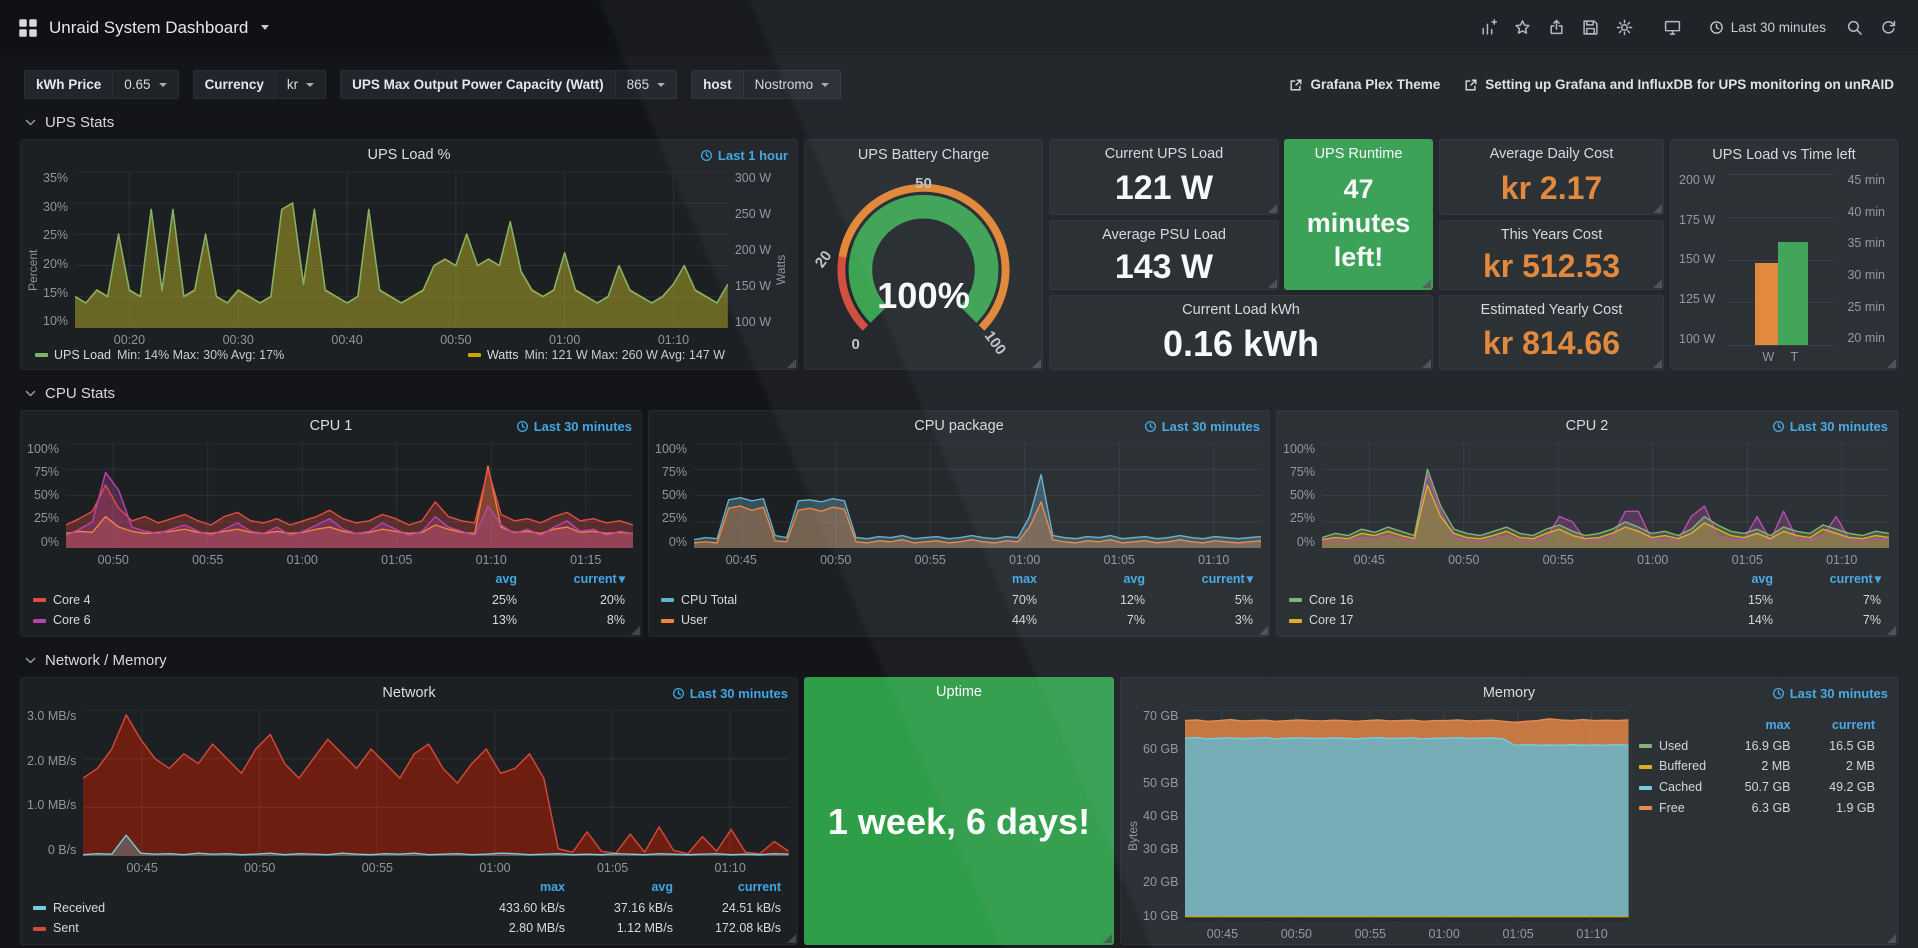  What do you see at coordinates (1509, 693) in the screenshot?
I see `panel-title: Memory` at bounding box center [1509, 693].